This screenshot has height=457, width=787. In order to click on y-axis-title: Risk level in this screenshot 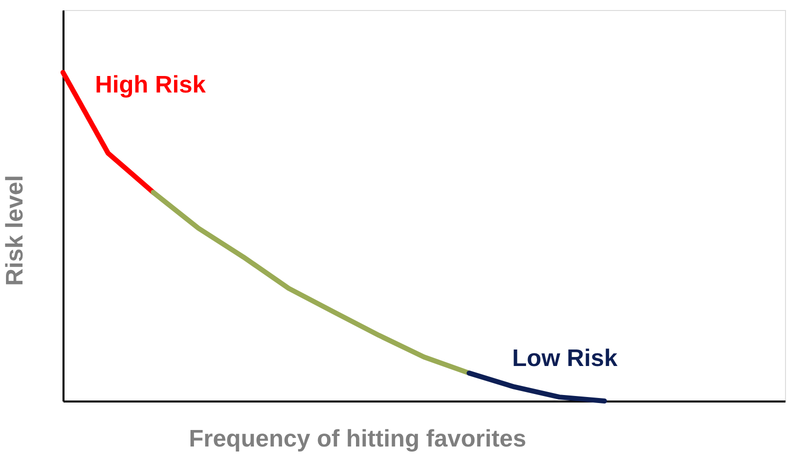, I will do `click(15, 230)`.